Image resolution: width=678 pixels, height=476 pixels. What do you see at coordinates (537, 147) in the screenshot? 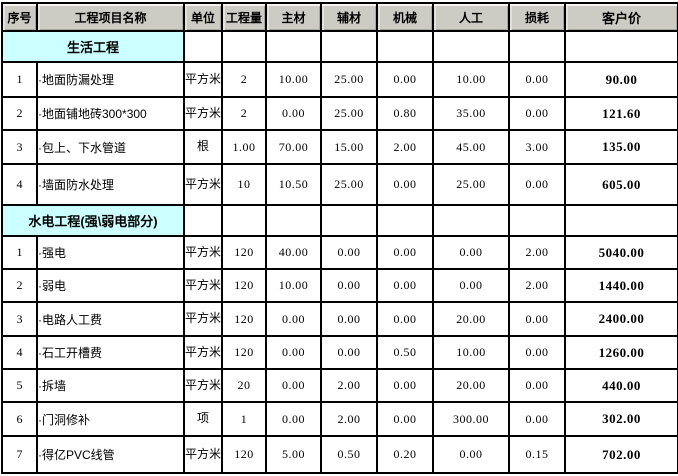
I see `loss-cell: 3.00` at bounding box center [537, 147].